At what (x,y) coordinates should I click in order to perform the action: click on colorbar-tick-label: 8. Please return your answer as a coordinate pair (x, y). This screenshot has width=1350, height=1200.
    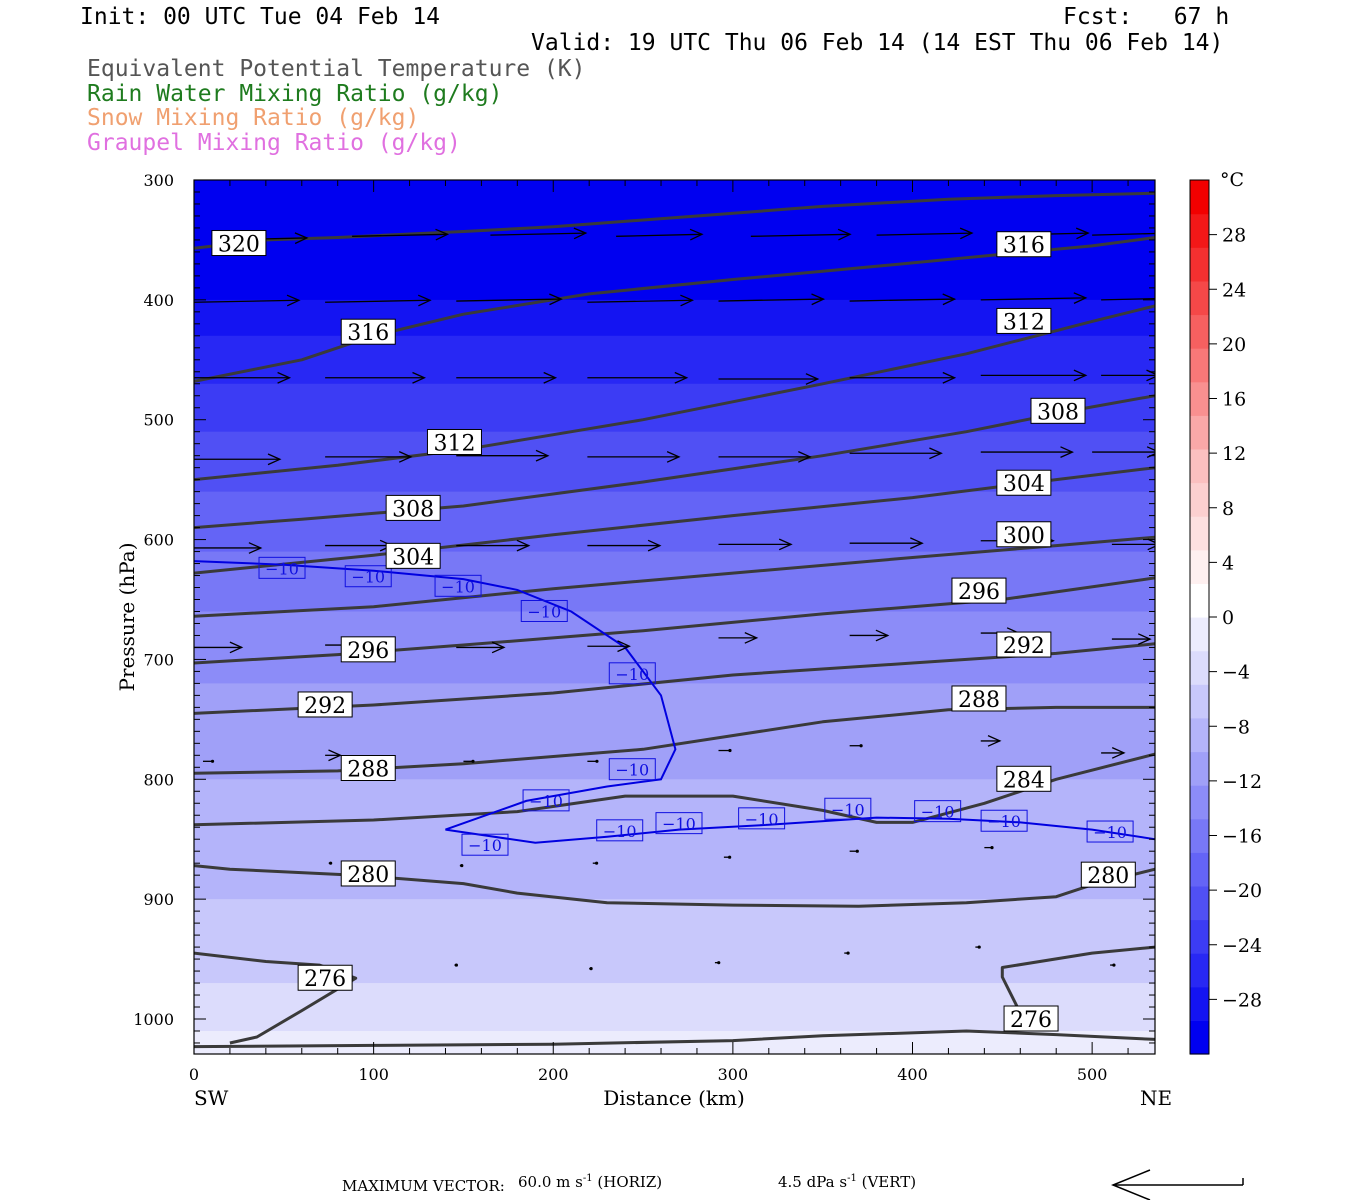
    Looking at the image, I should click on (1228, 509).